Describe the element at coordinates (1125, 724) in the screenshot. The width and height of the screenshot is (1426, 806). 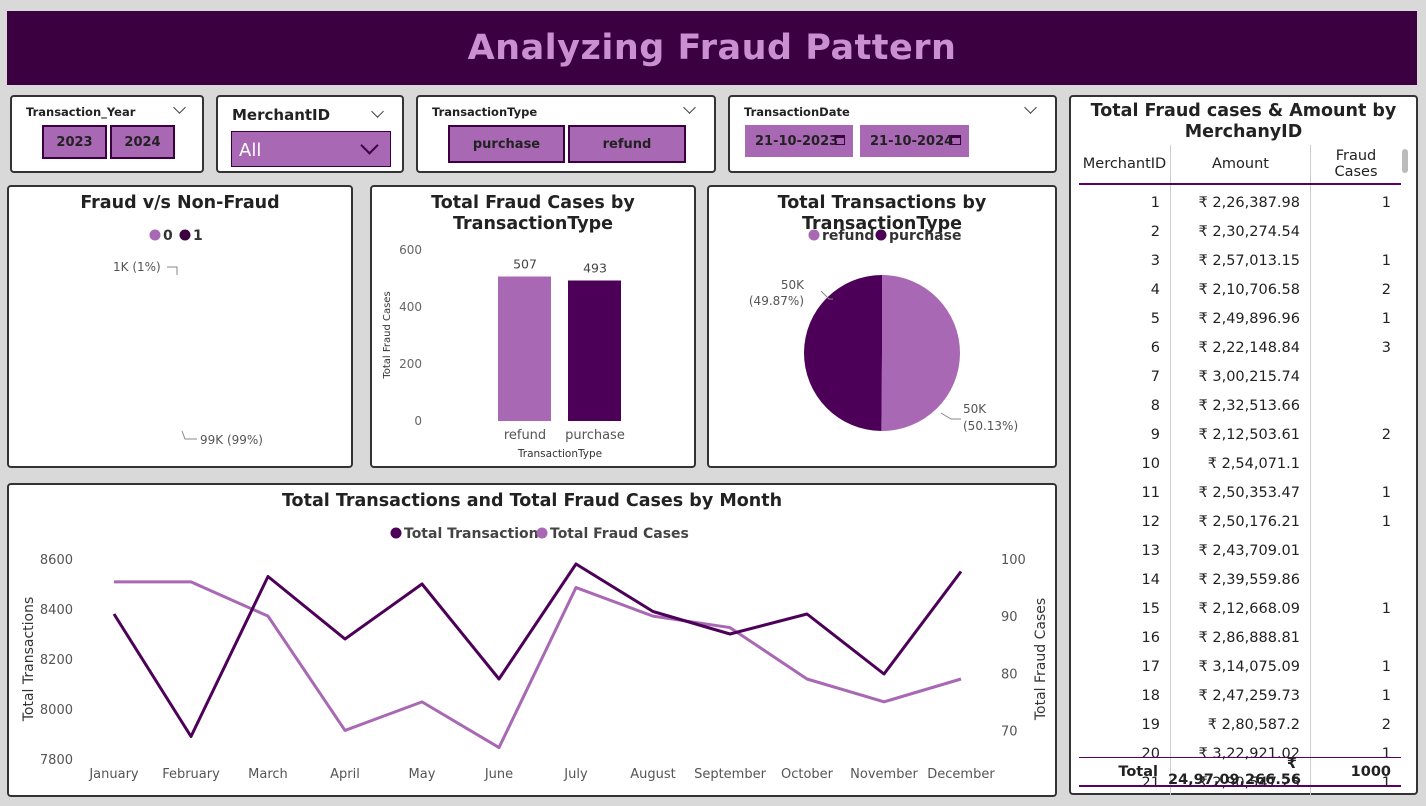
I see `cell-merchantid: 19` at that location.